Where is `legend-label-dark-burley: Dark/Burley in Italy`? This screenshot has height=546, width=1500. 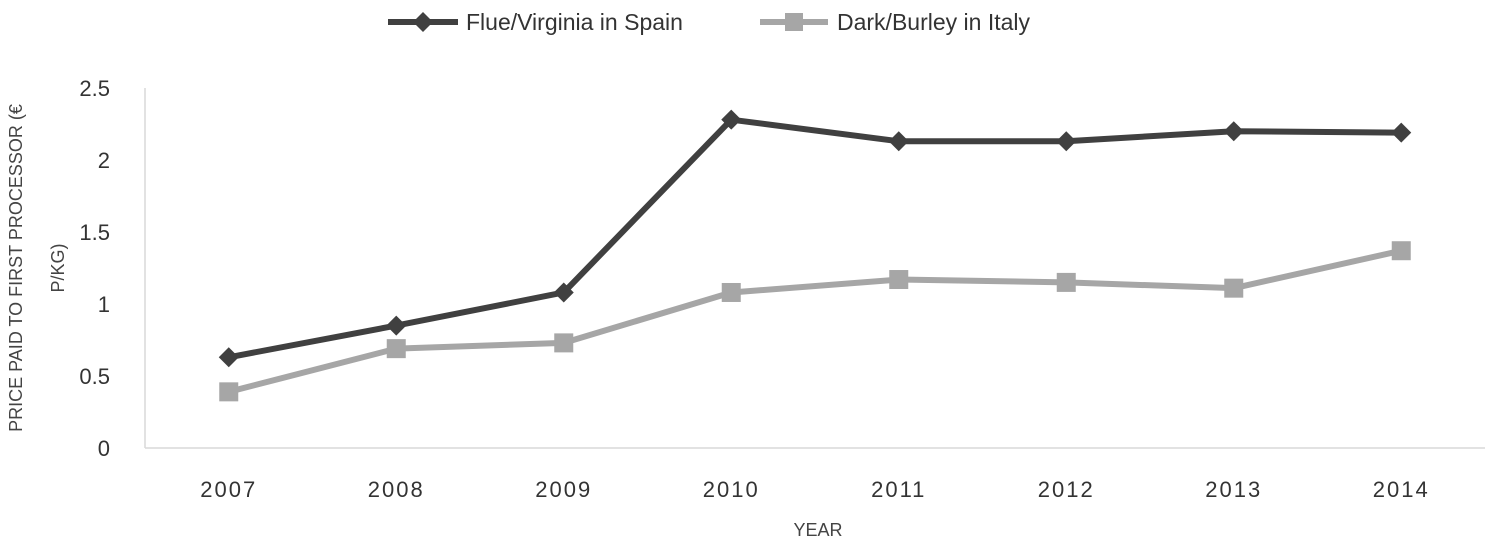 legend-label-dark-burley: Dark/Burley in Italy is located at coordinates (934, 22).